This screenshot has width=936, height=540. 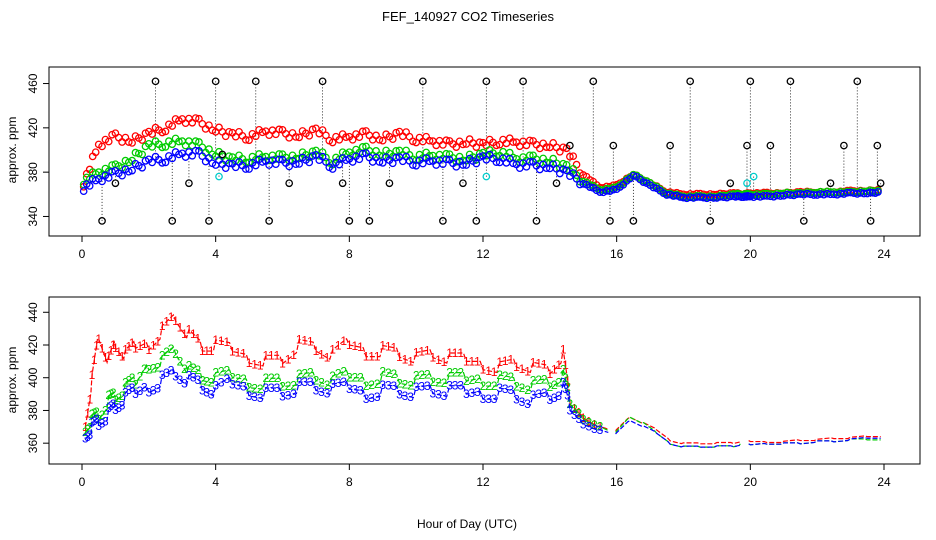 What do you see at coordinates (33, 345) in the screenshot?
I see `y-tick-label: 420` at bounding box center [33, 345].